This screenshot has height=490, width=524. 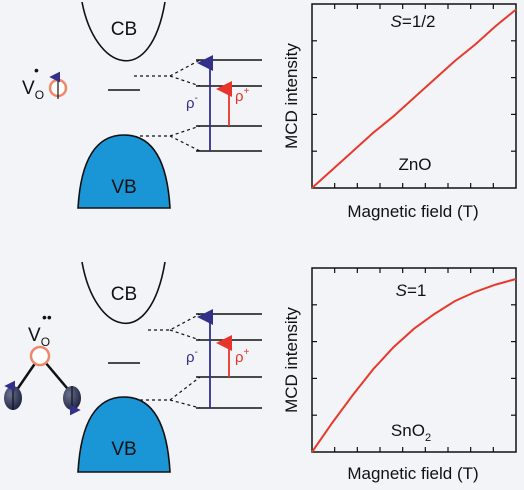 What do you see at coordinates (411, 290) in the screenshot?
I see `spin-annotation: S=1` at bounding box center [411, 290].